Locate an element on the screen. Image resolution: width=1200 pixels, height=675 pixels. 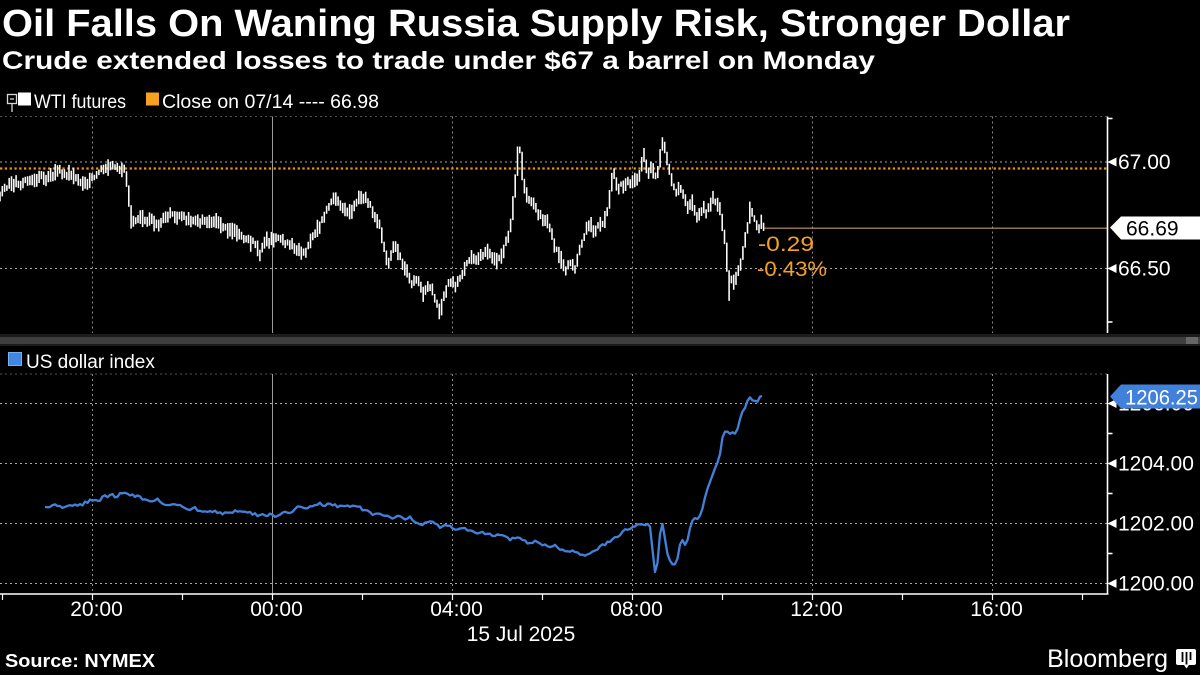
svg-text: US dollar index is located at coordinates (90, 362).